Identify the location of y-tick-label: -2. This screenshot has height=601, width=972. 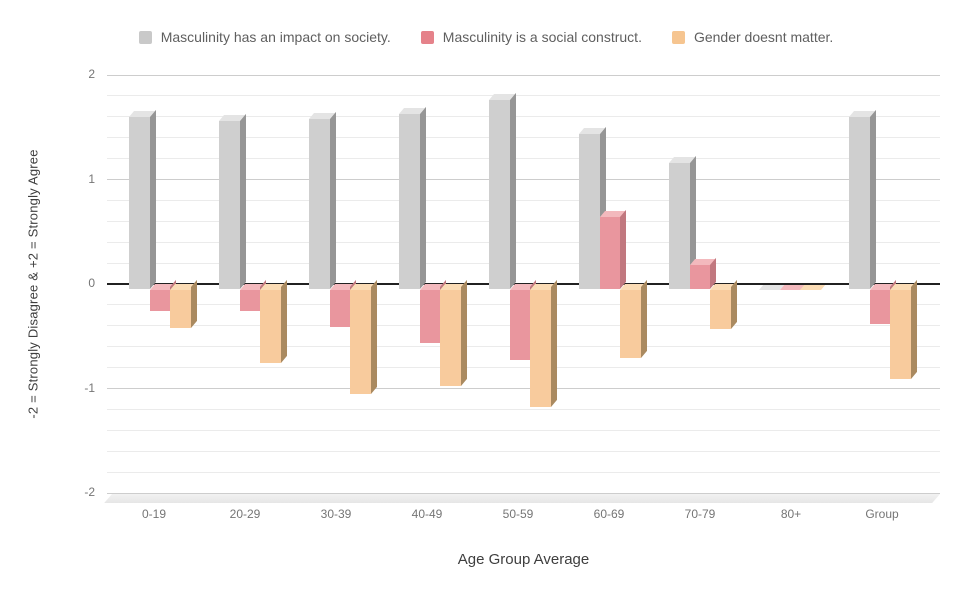
(89, 492).